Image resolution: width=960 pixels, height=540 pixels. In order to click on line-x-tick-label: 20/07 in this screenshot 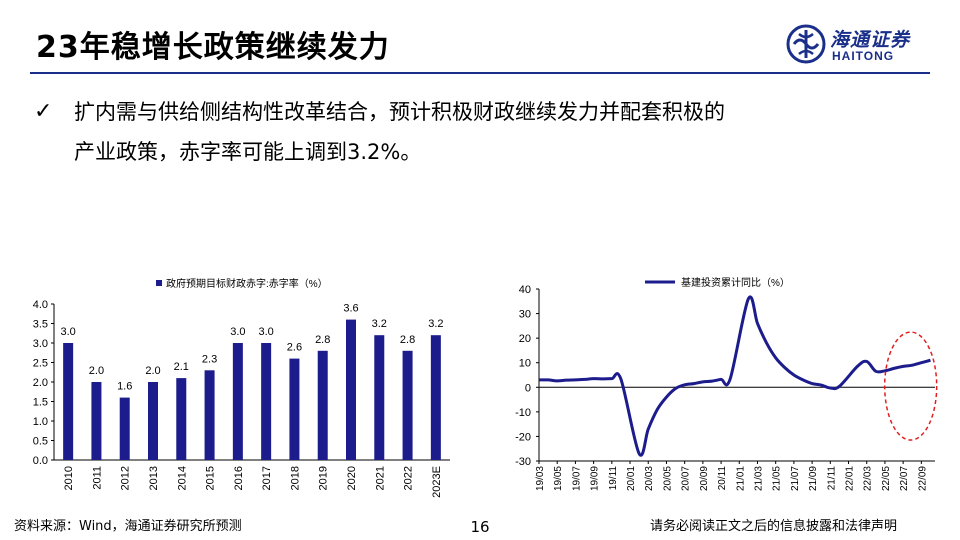, I will do `click(686, 478)`.